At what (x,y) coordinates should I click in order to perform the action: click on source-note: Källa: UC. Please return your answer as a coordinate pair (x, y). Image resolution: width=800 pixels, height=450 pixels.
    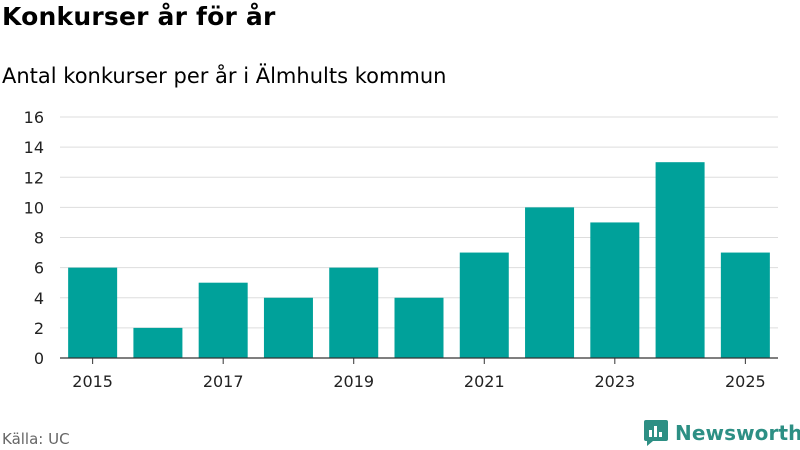
    Looking at the image, I should click on (36, 439).